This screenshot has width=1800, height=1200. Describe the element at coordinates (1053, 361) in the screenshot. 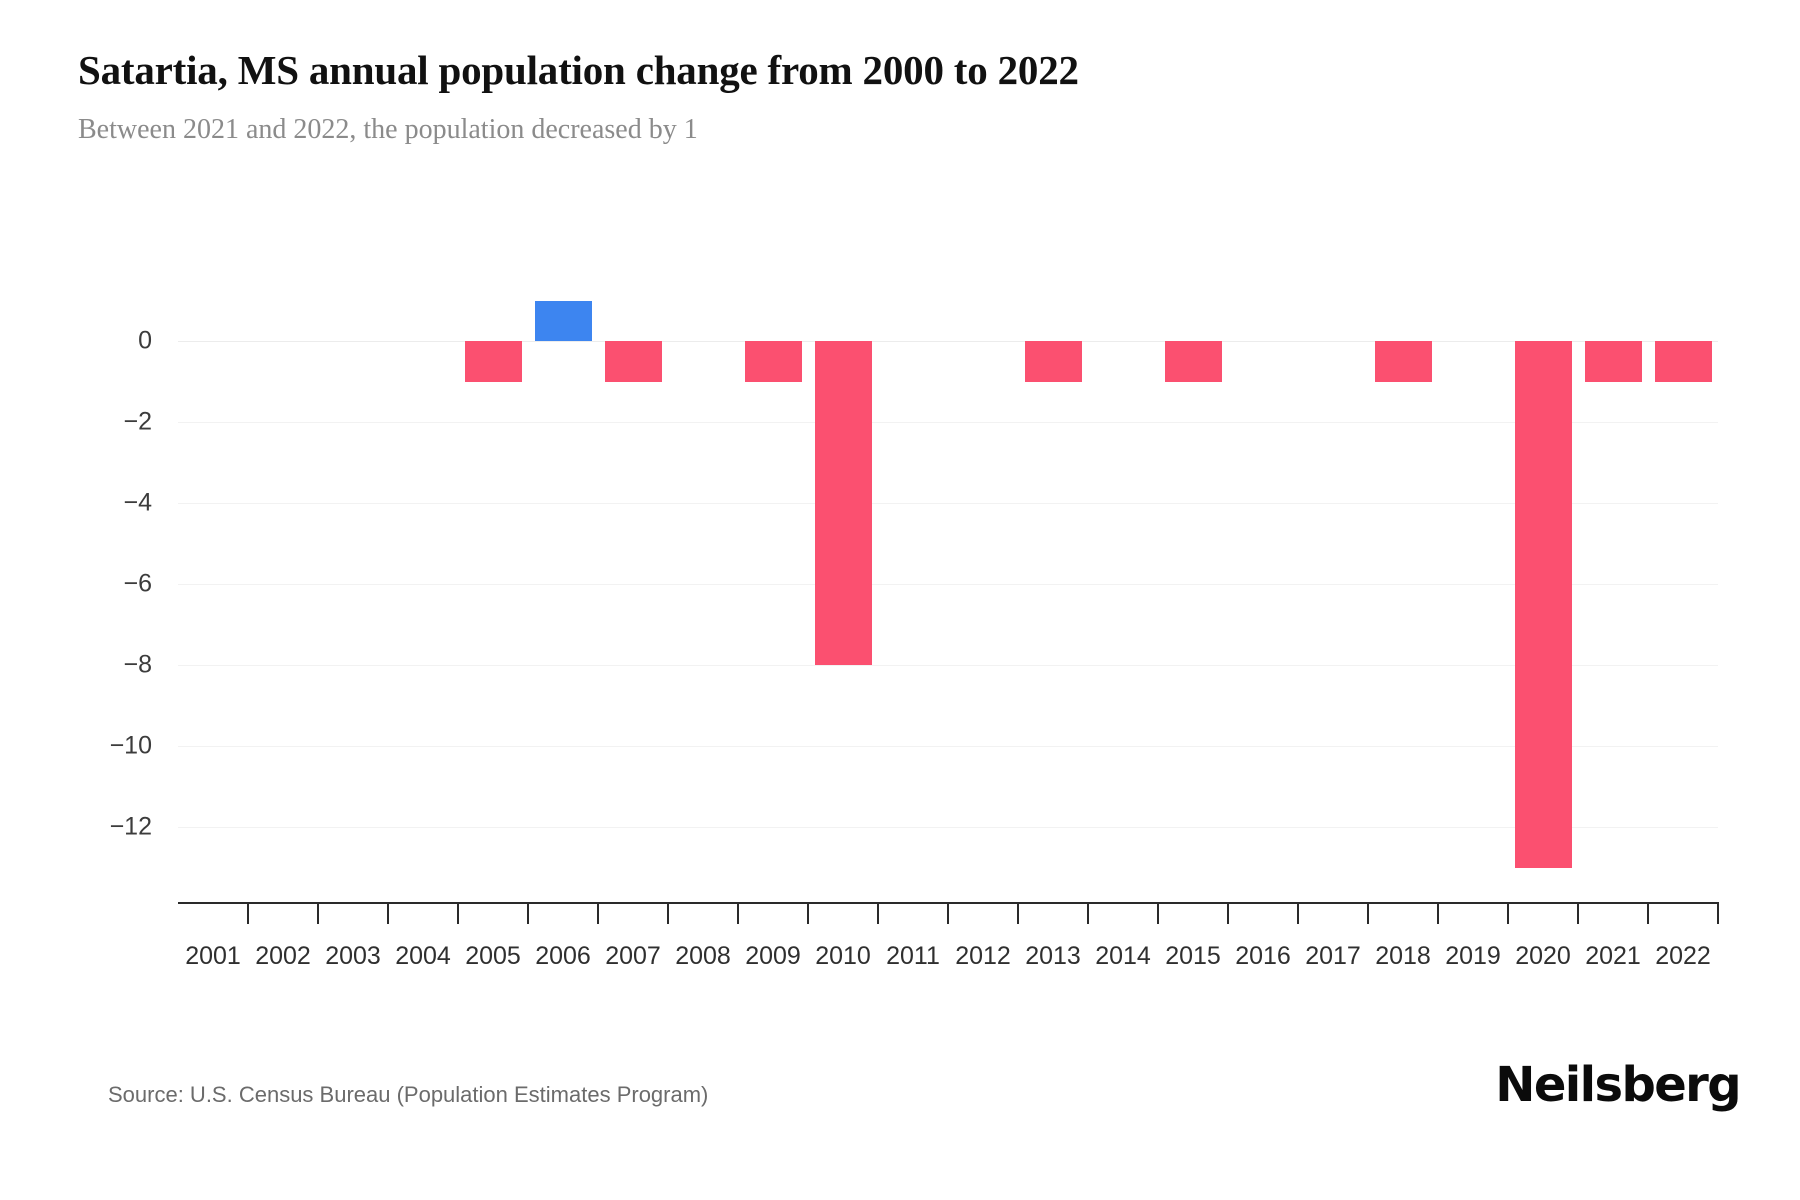

I see `bar-2013` at that location.